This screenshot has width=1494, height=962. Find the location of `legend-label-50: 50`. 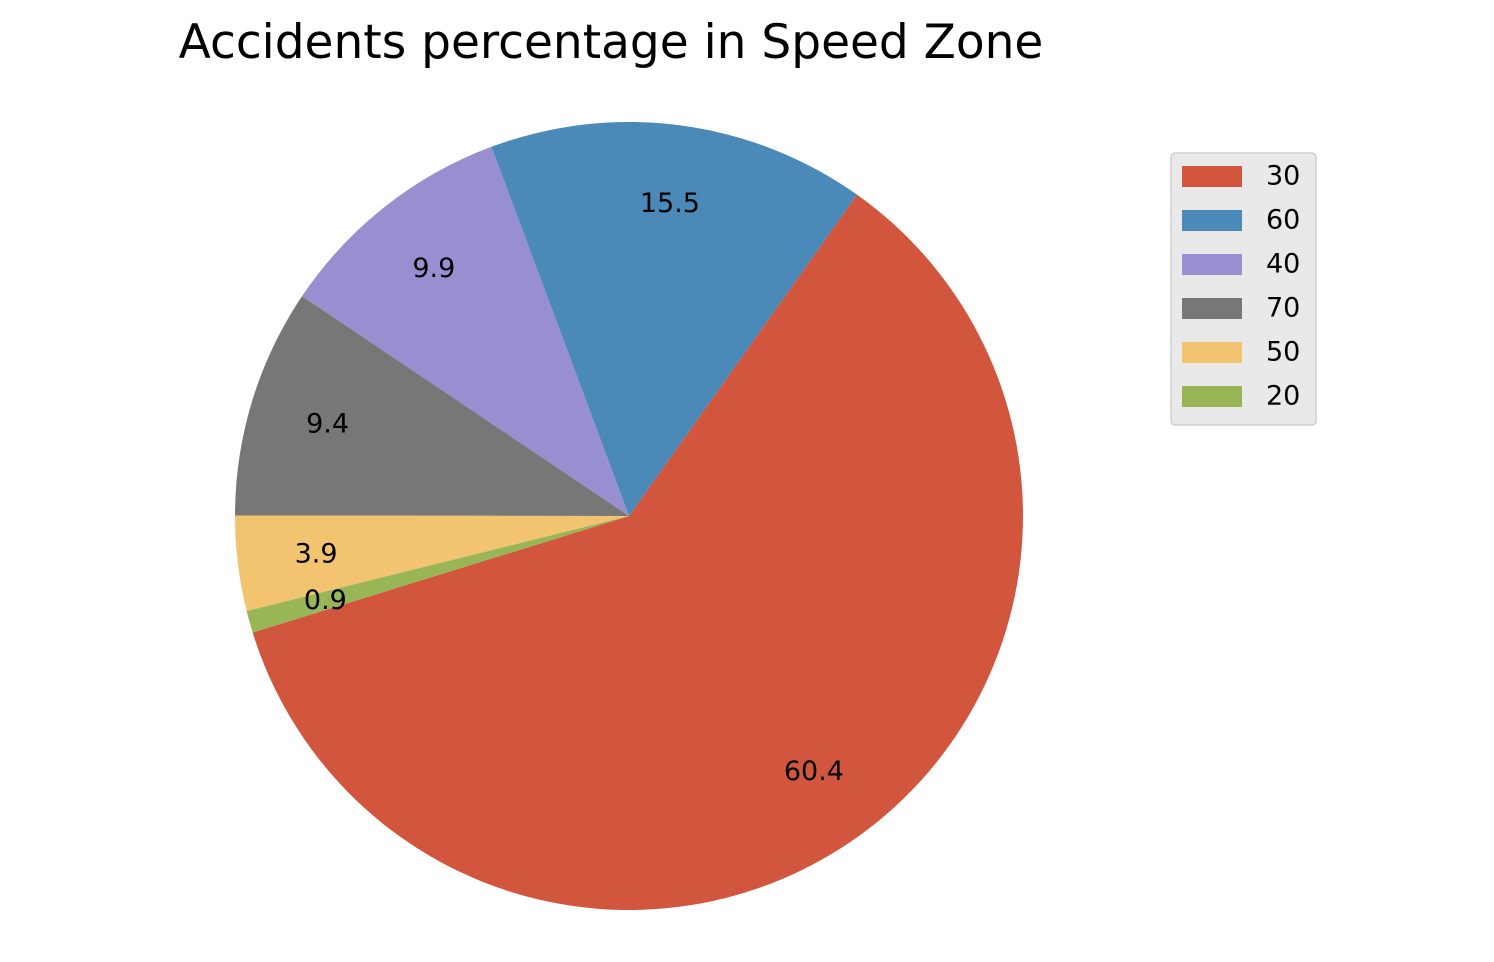

legend-label-50: 50 is located at coordinates (1283, 352).